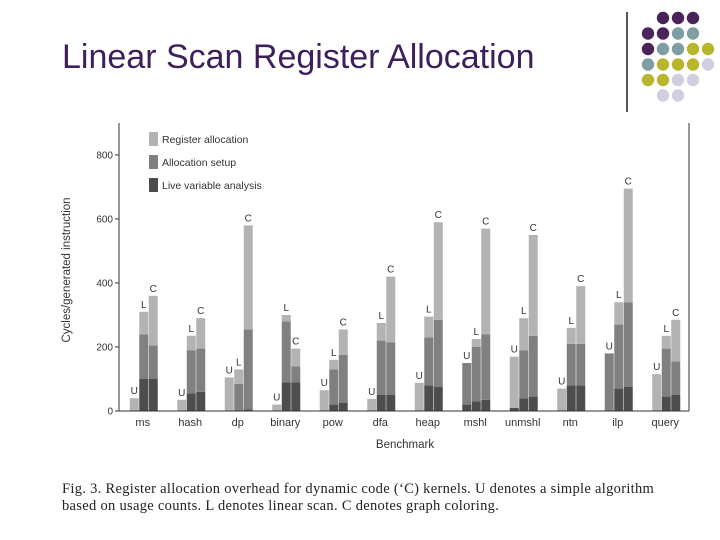  Describe the element at coordinates (570, 423) in the screenshot. I see `x-category-label: ntn` at that location.